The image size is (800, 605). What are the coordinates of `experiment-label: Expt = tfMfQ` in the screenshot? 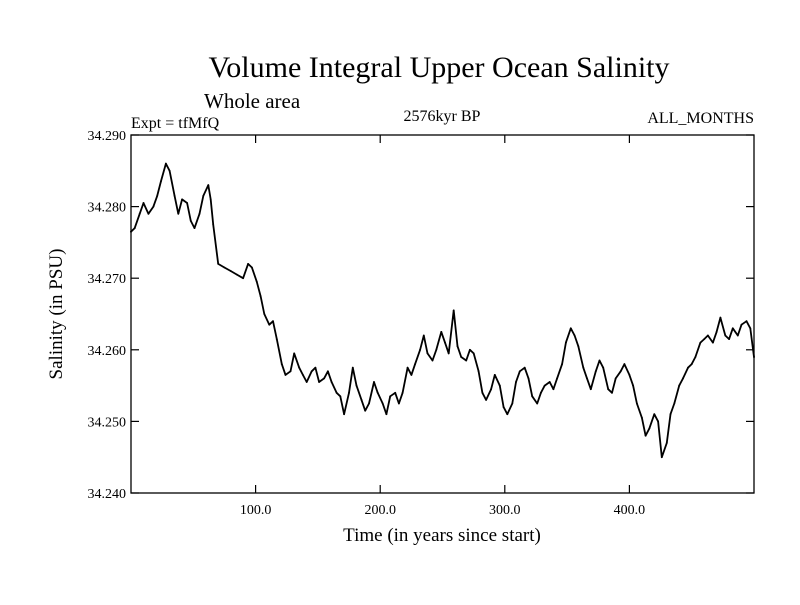 It's located at (175, 123).